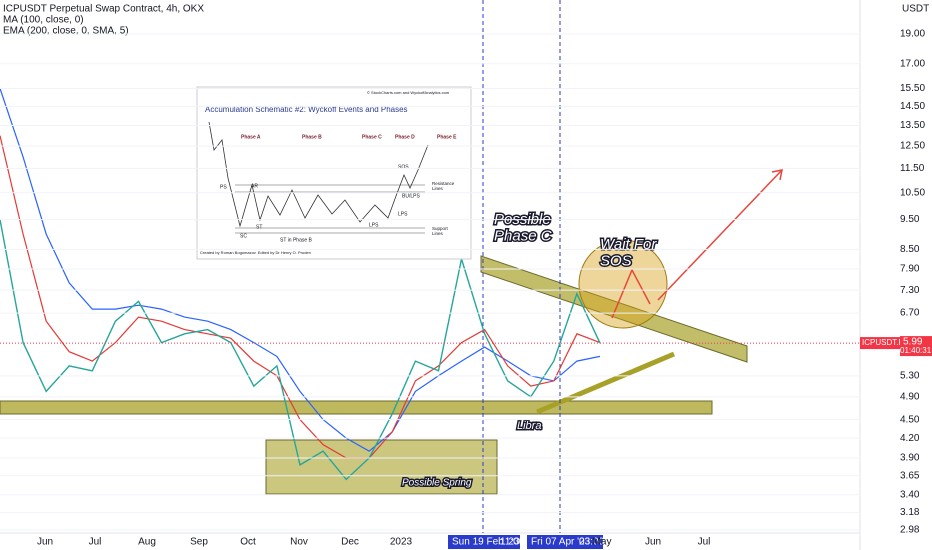  Describe the element at coordinates (915, 9) in the screenshot. I see `currency: USDT` at that location.